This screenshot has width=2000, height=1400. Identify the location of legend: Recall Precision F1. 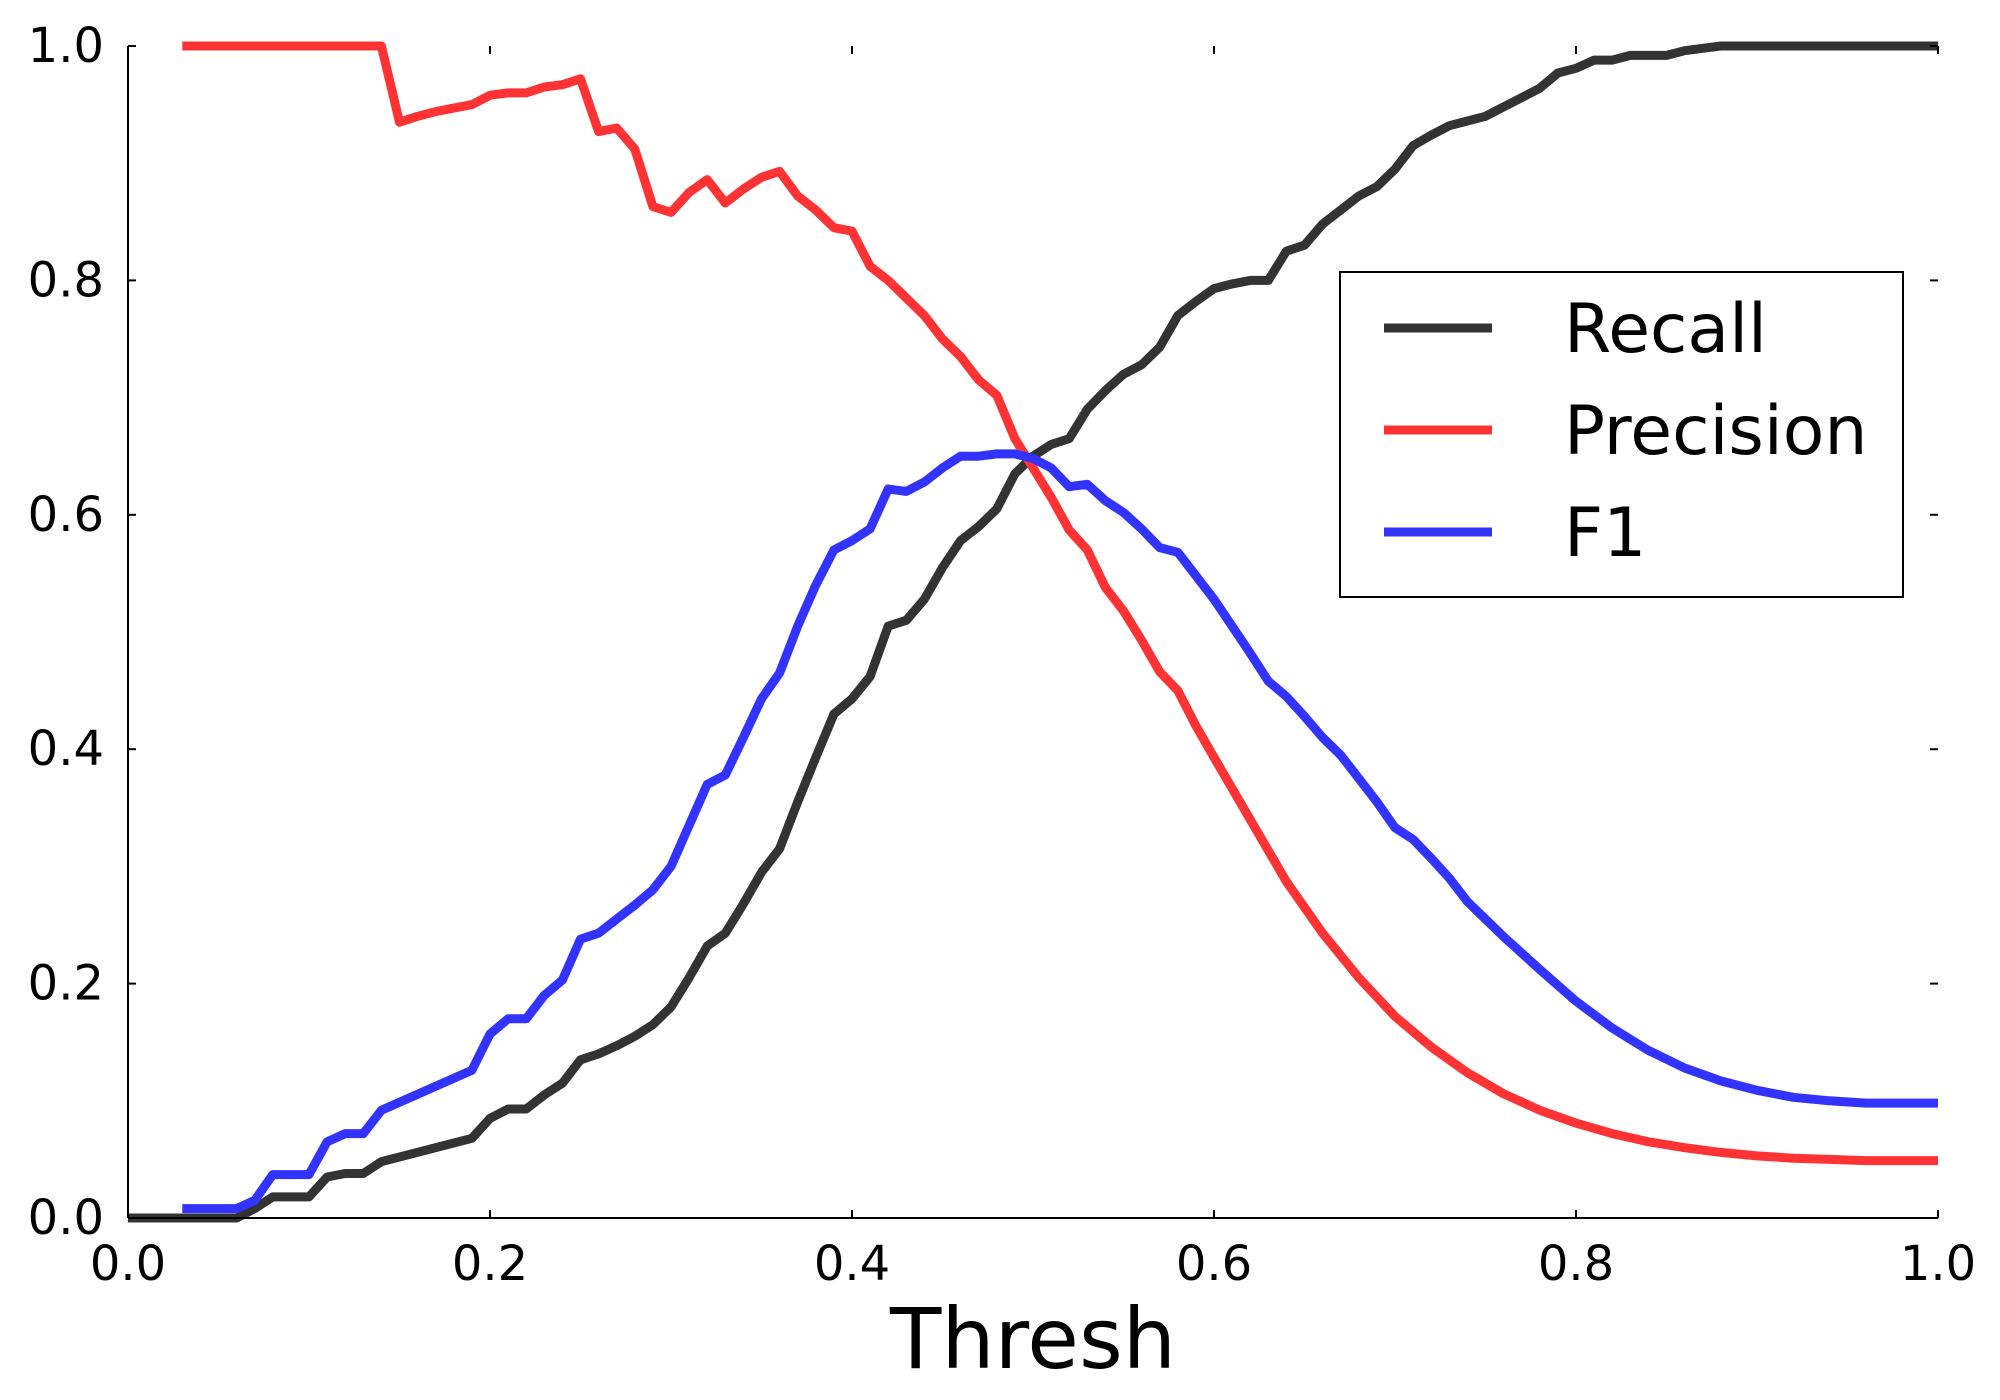
(1621, 434).